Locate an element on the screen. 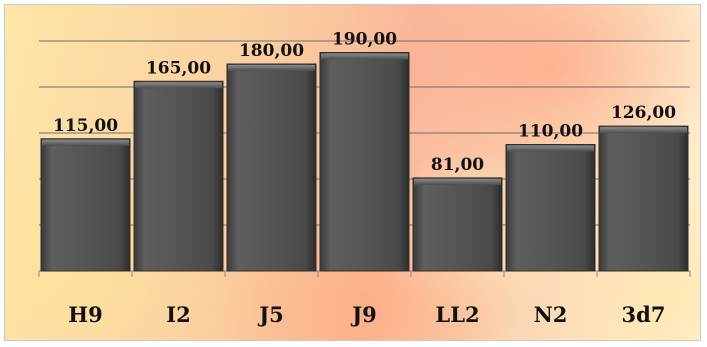 The width and height of the screenshot is (707, 347). data-label: 115,00 is located at coordinates (85, 126).